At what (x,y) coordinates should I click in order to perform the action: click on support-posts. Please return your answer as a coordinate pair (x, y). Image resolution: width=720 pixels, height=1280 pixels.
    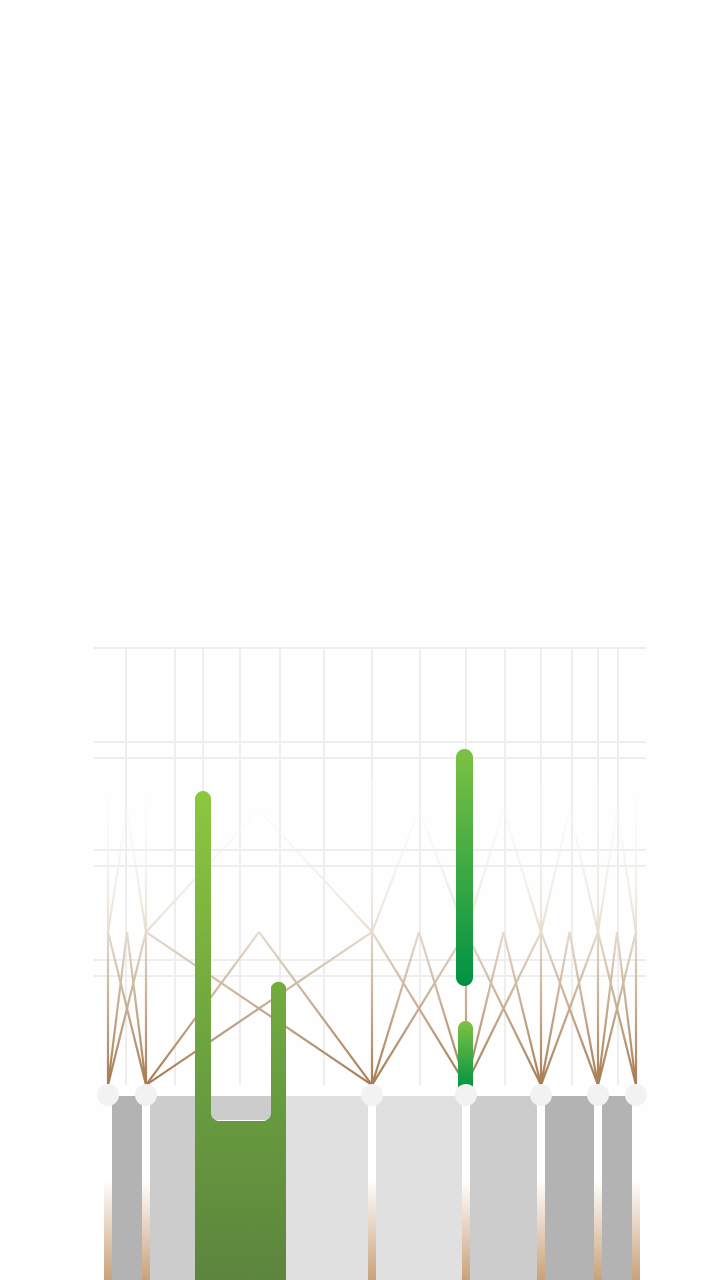
    Looking at the image, I should click on (372, 1190).